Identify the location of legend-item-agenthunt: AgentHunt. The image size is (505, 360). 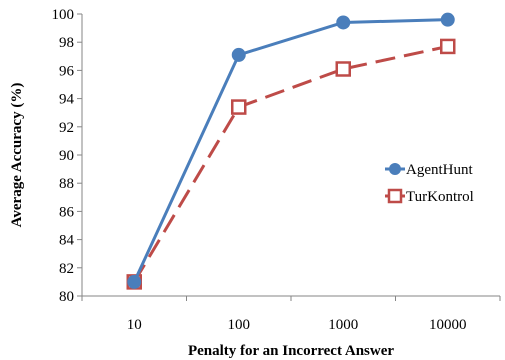
(429, 170).